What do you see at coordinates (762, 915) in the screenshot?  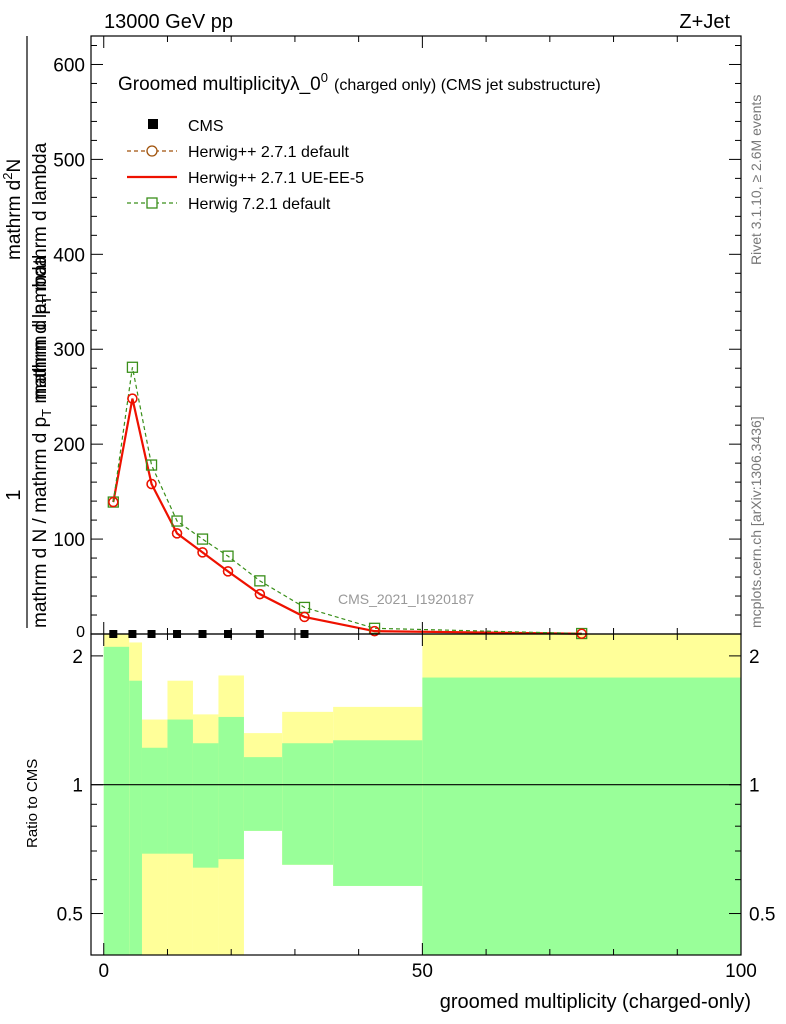 I see `ratio-tick-label-right-0: 0.5` at bounding box center [762, 915].